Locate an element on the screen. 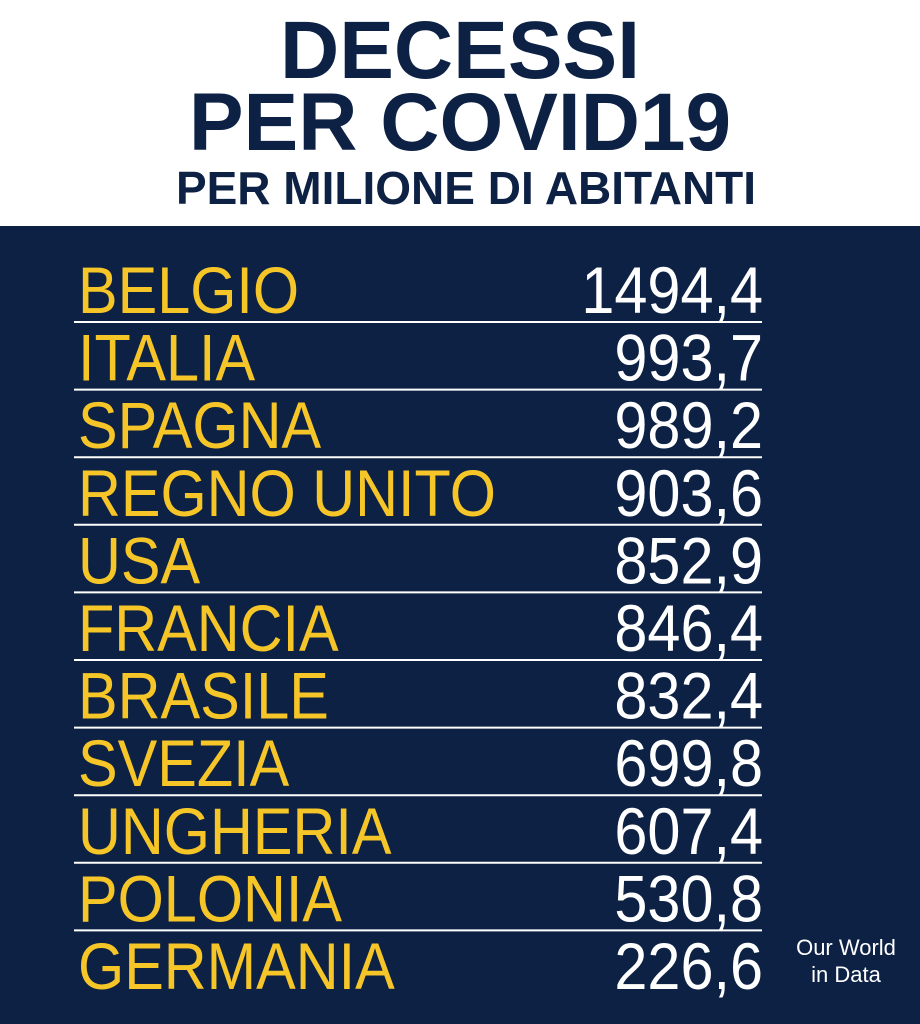  country: REGNO UNITO is located at coordinates (287, 494).